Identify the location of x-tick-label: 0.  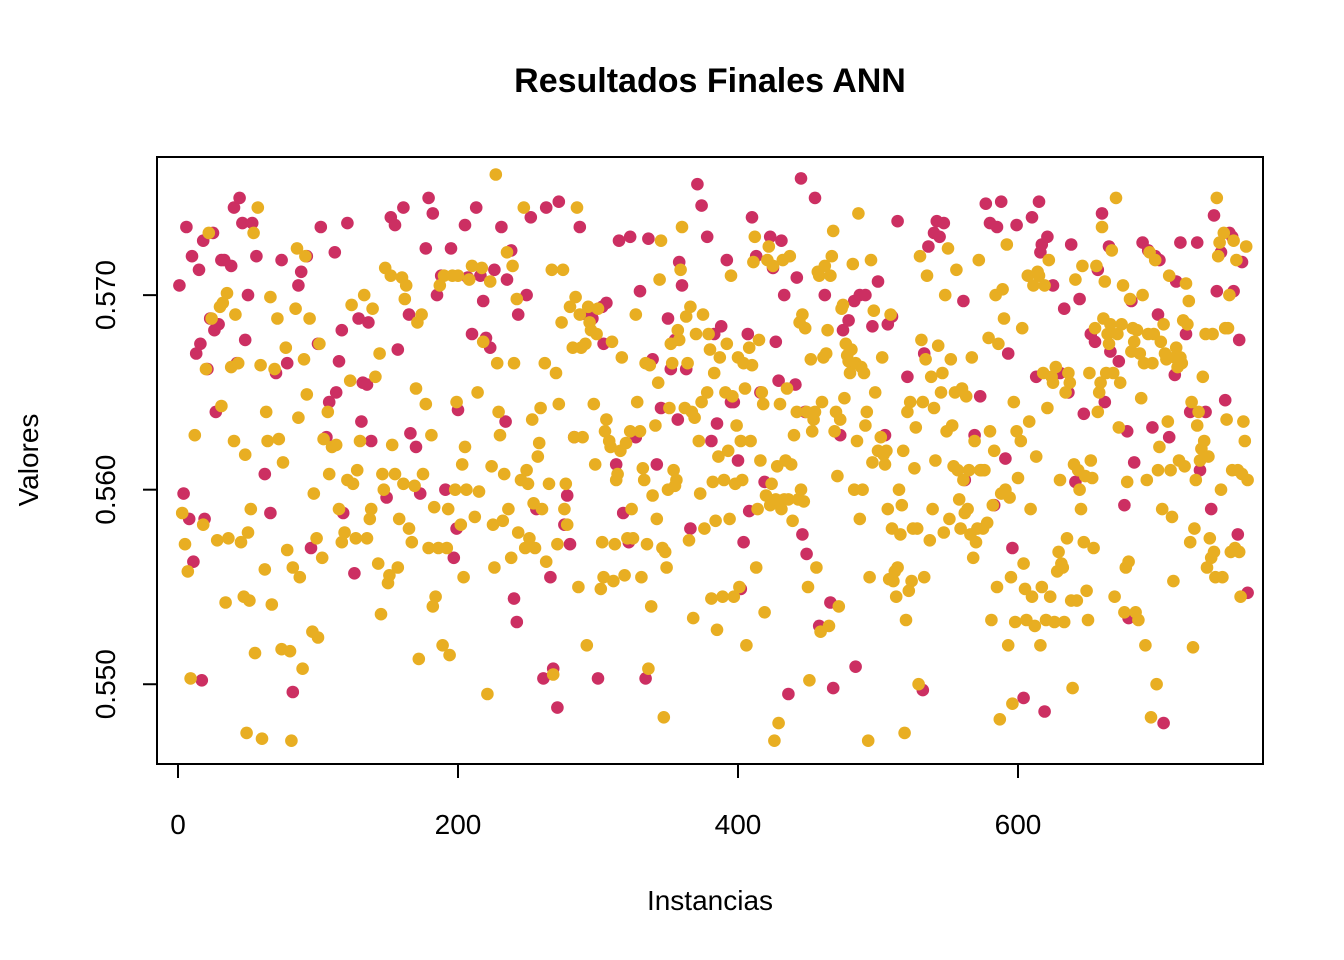
(178, 824).